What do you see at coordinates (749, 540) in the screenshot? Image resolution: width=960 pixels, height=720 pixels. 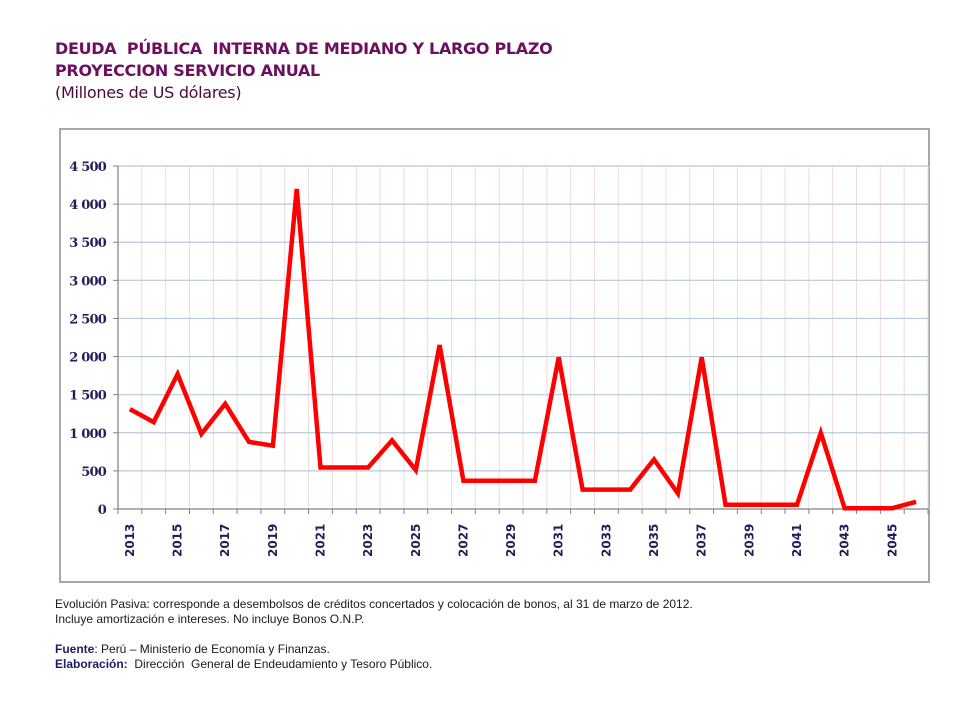 I see `x-tick-label: 2039` at bounding box center [749, 540].